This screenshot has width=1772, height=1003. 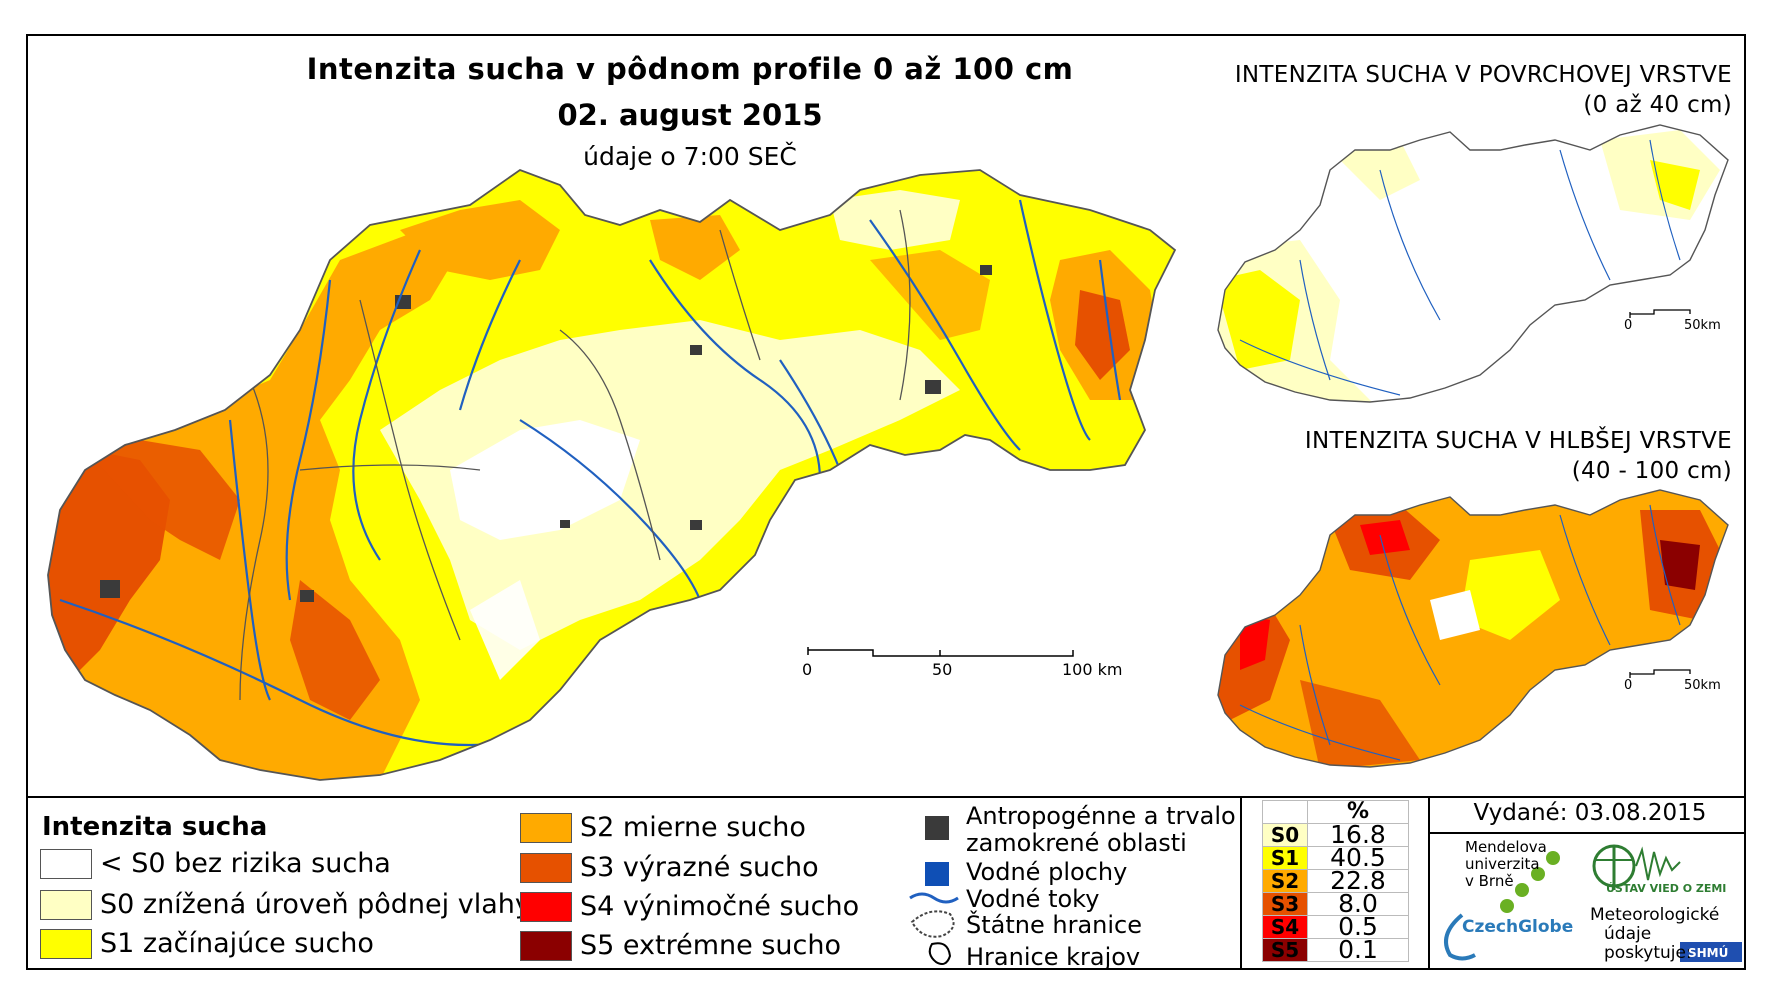 I want to click on table-row: S0 16.8, so click(x=1335, y=834).